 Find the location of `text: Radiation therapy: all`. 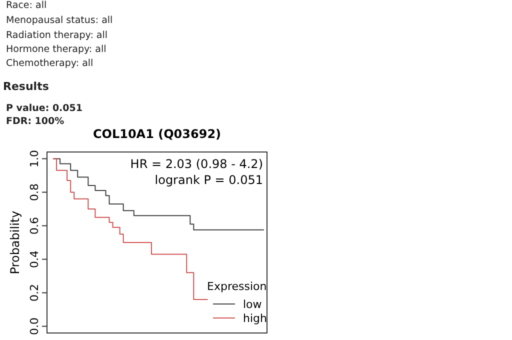

text: Radiation therapy: all is located at coordinates (57, 35).